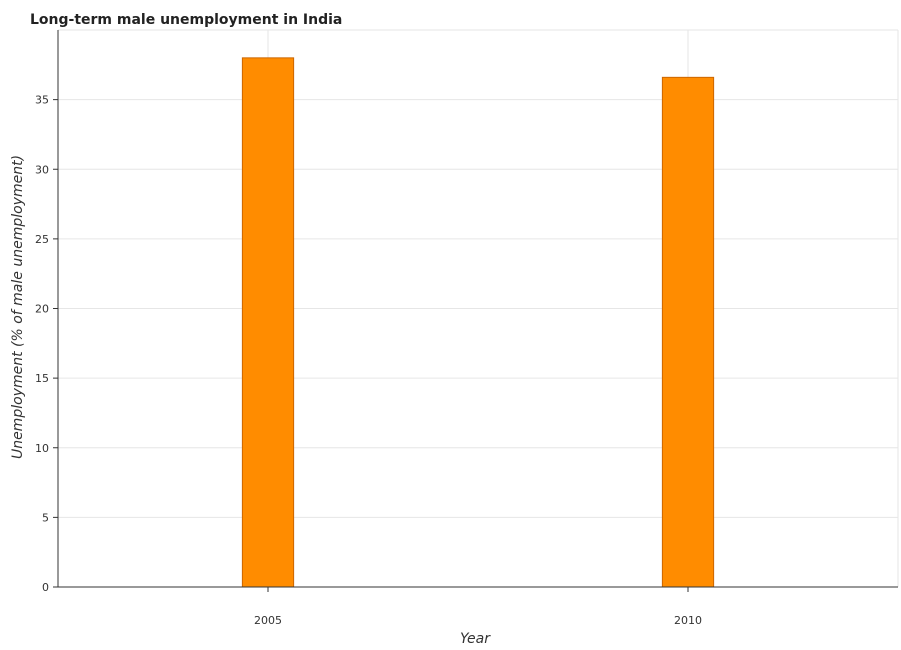 This screenshot has height=650, width=901. I want to click on y-tick-label: 0, so click(45, 587).